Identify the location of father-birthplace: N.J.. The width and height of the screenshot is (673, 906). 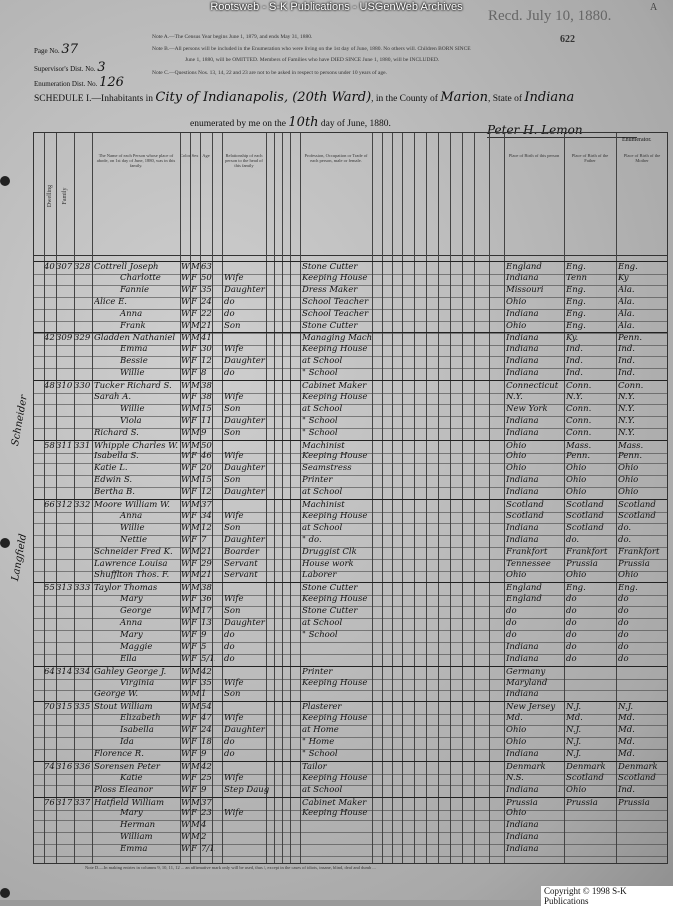
(574, 742).